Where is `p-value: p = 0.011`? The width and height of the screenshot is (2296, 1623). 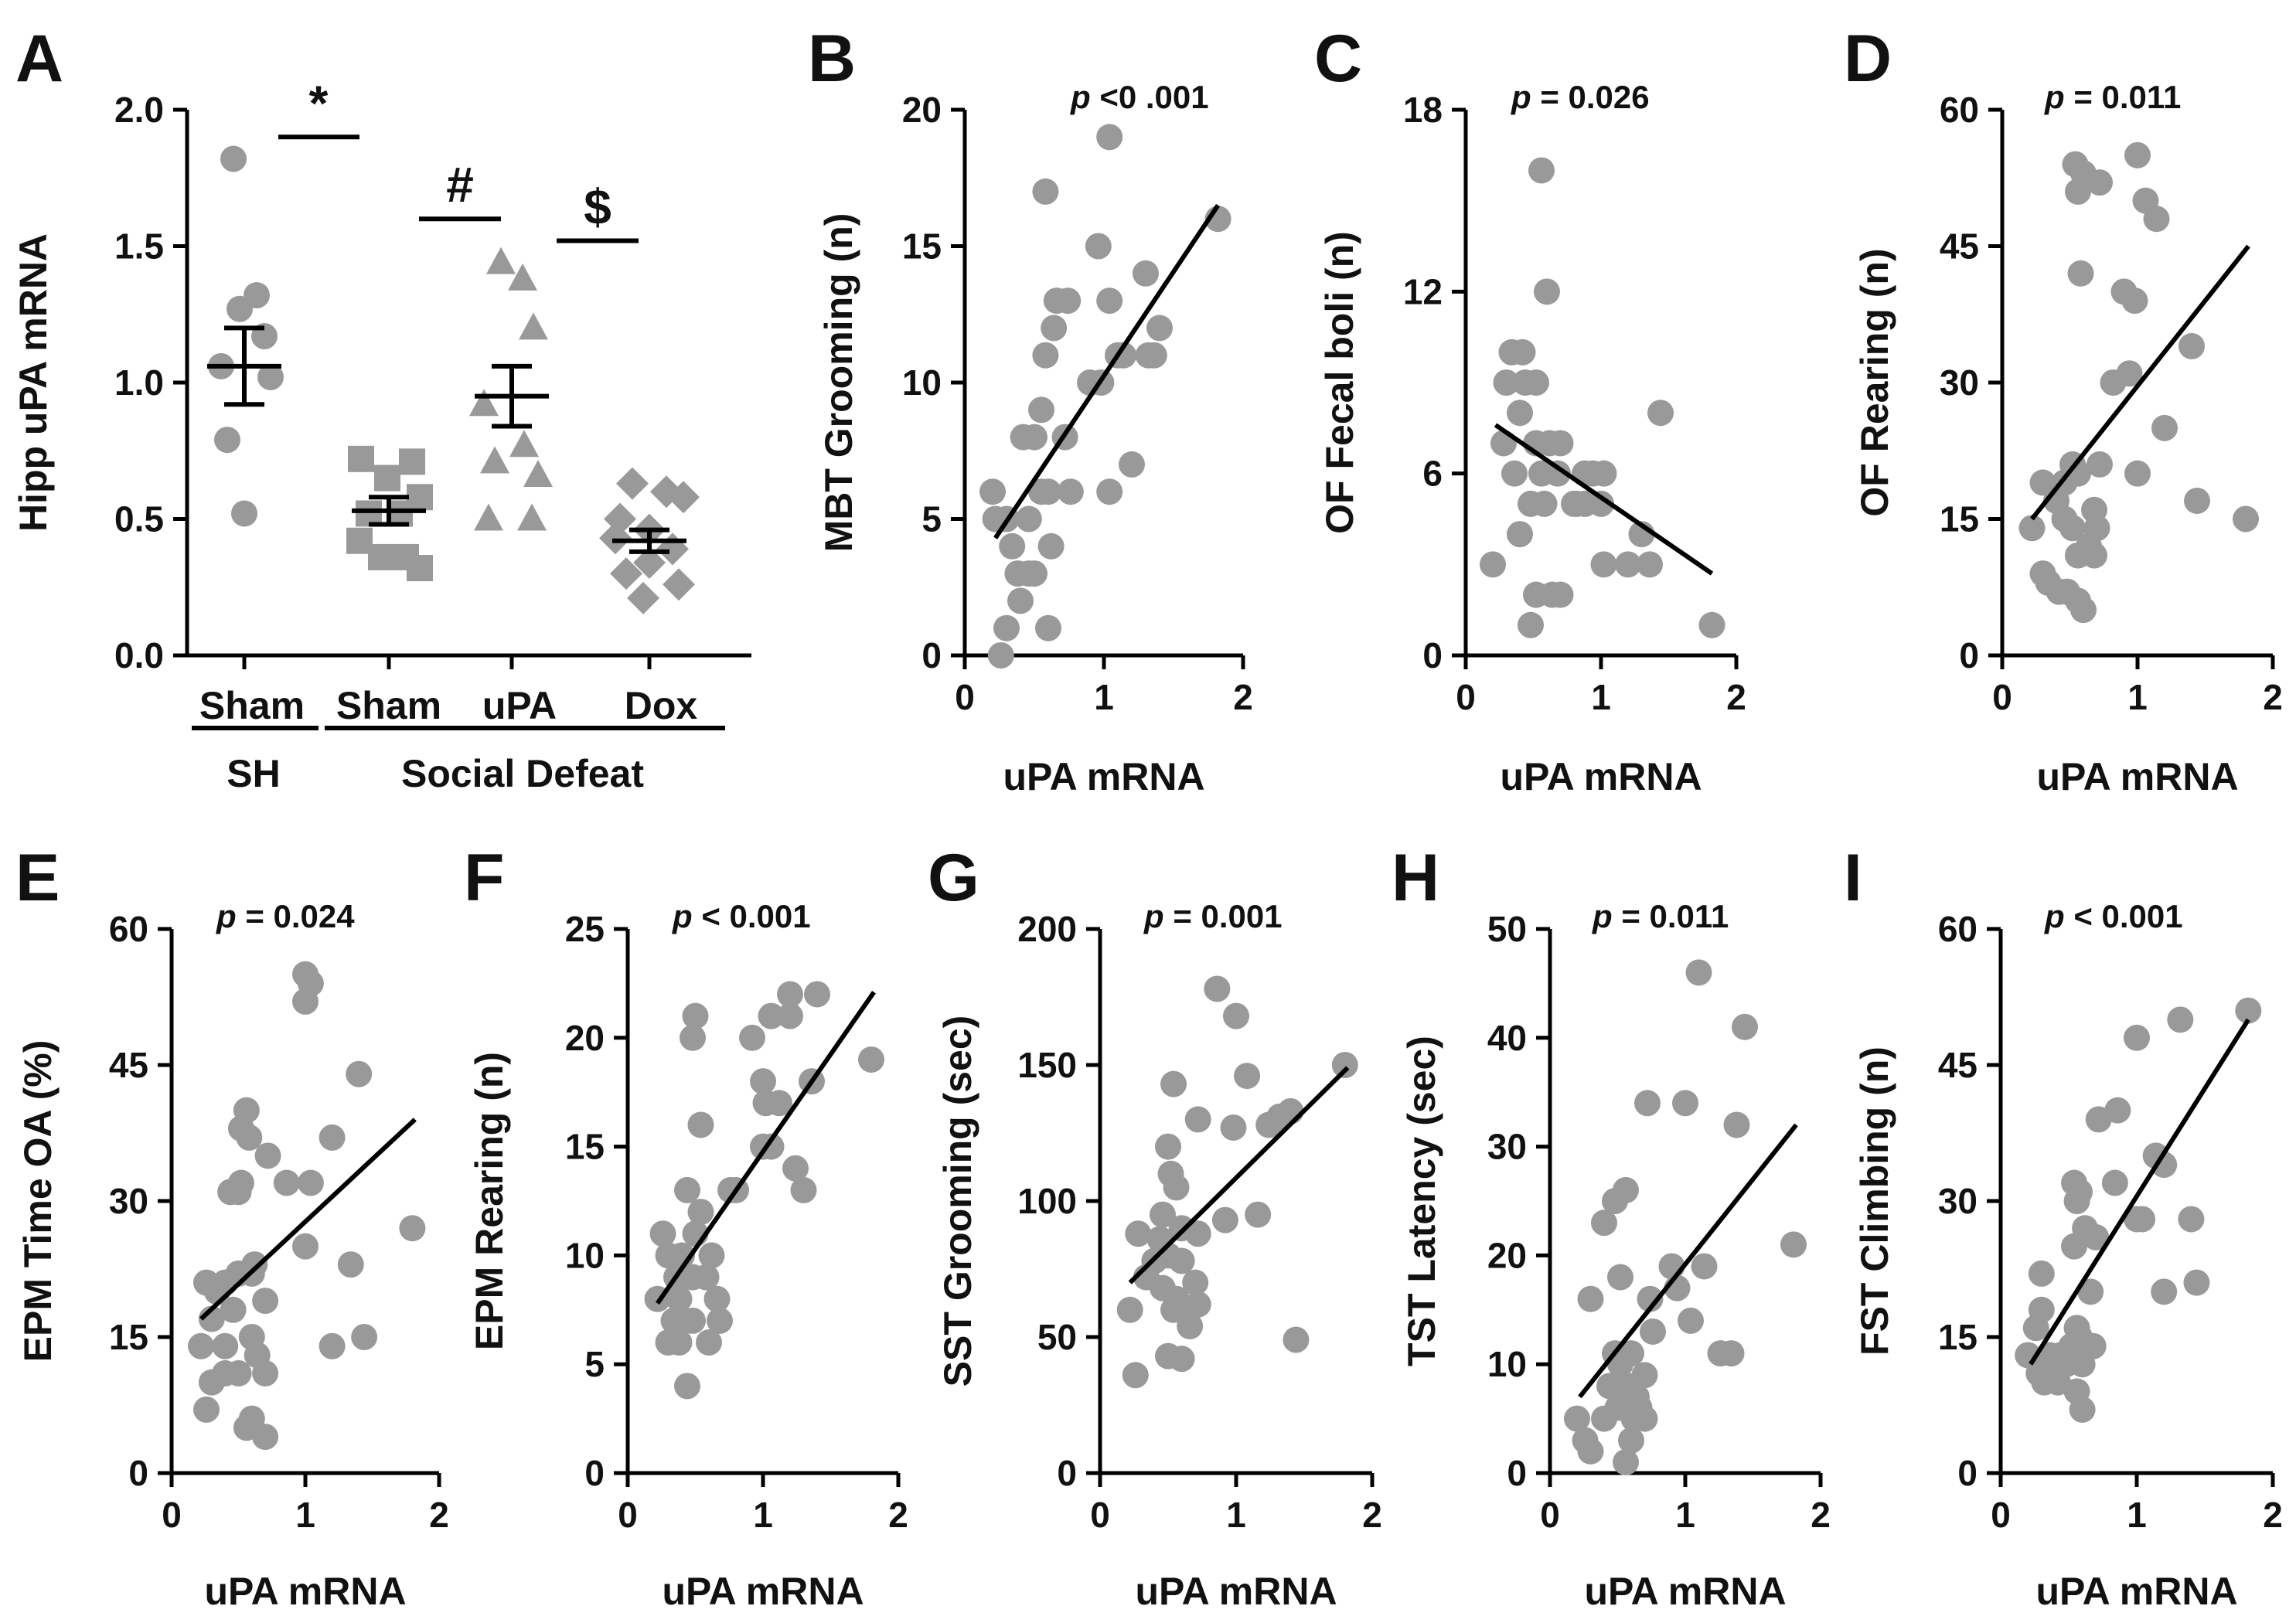 p-value: p = 0.011 is located at coordinates (1660, 916).